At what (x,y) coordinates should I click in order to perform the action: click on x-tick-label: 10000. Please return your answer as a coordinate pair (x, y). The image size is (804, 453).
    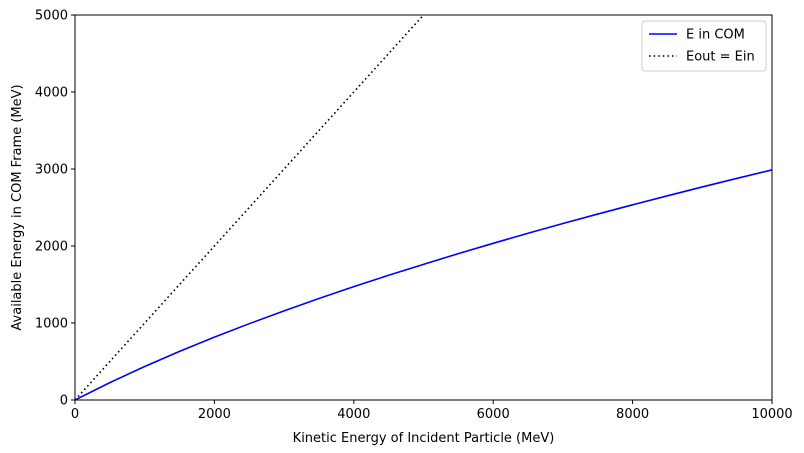
    Looking at the image, I should click on (771, 414).